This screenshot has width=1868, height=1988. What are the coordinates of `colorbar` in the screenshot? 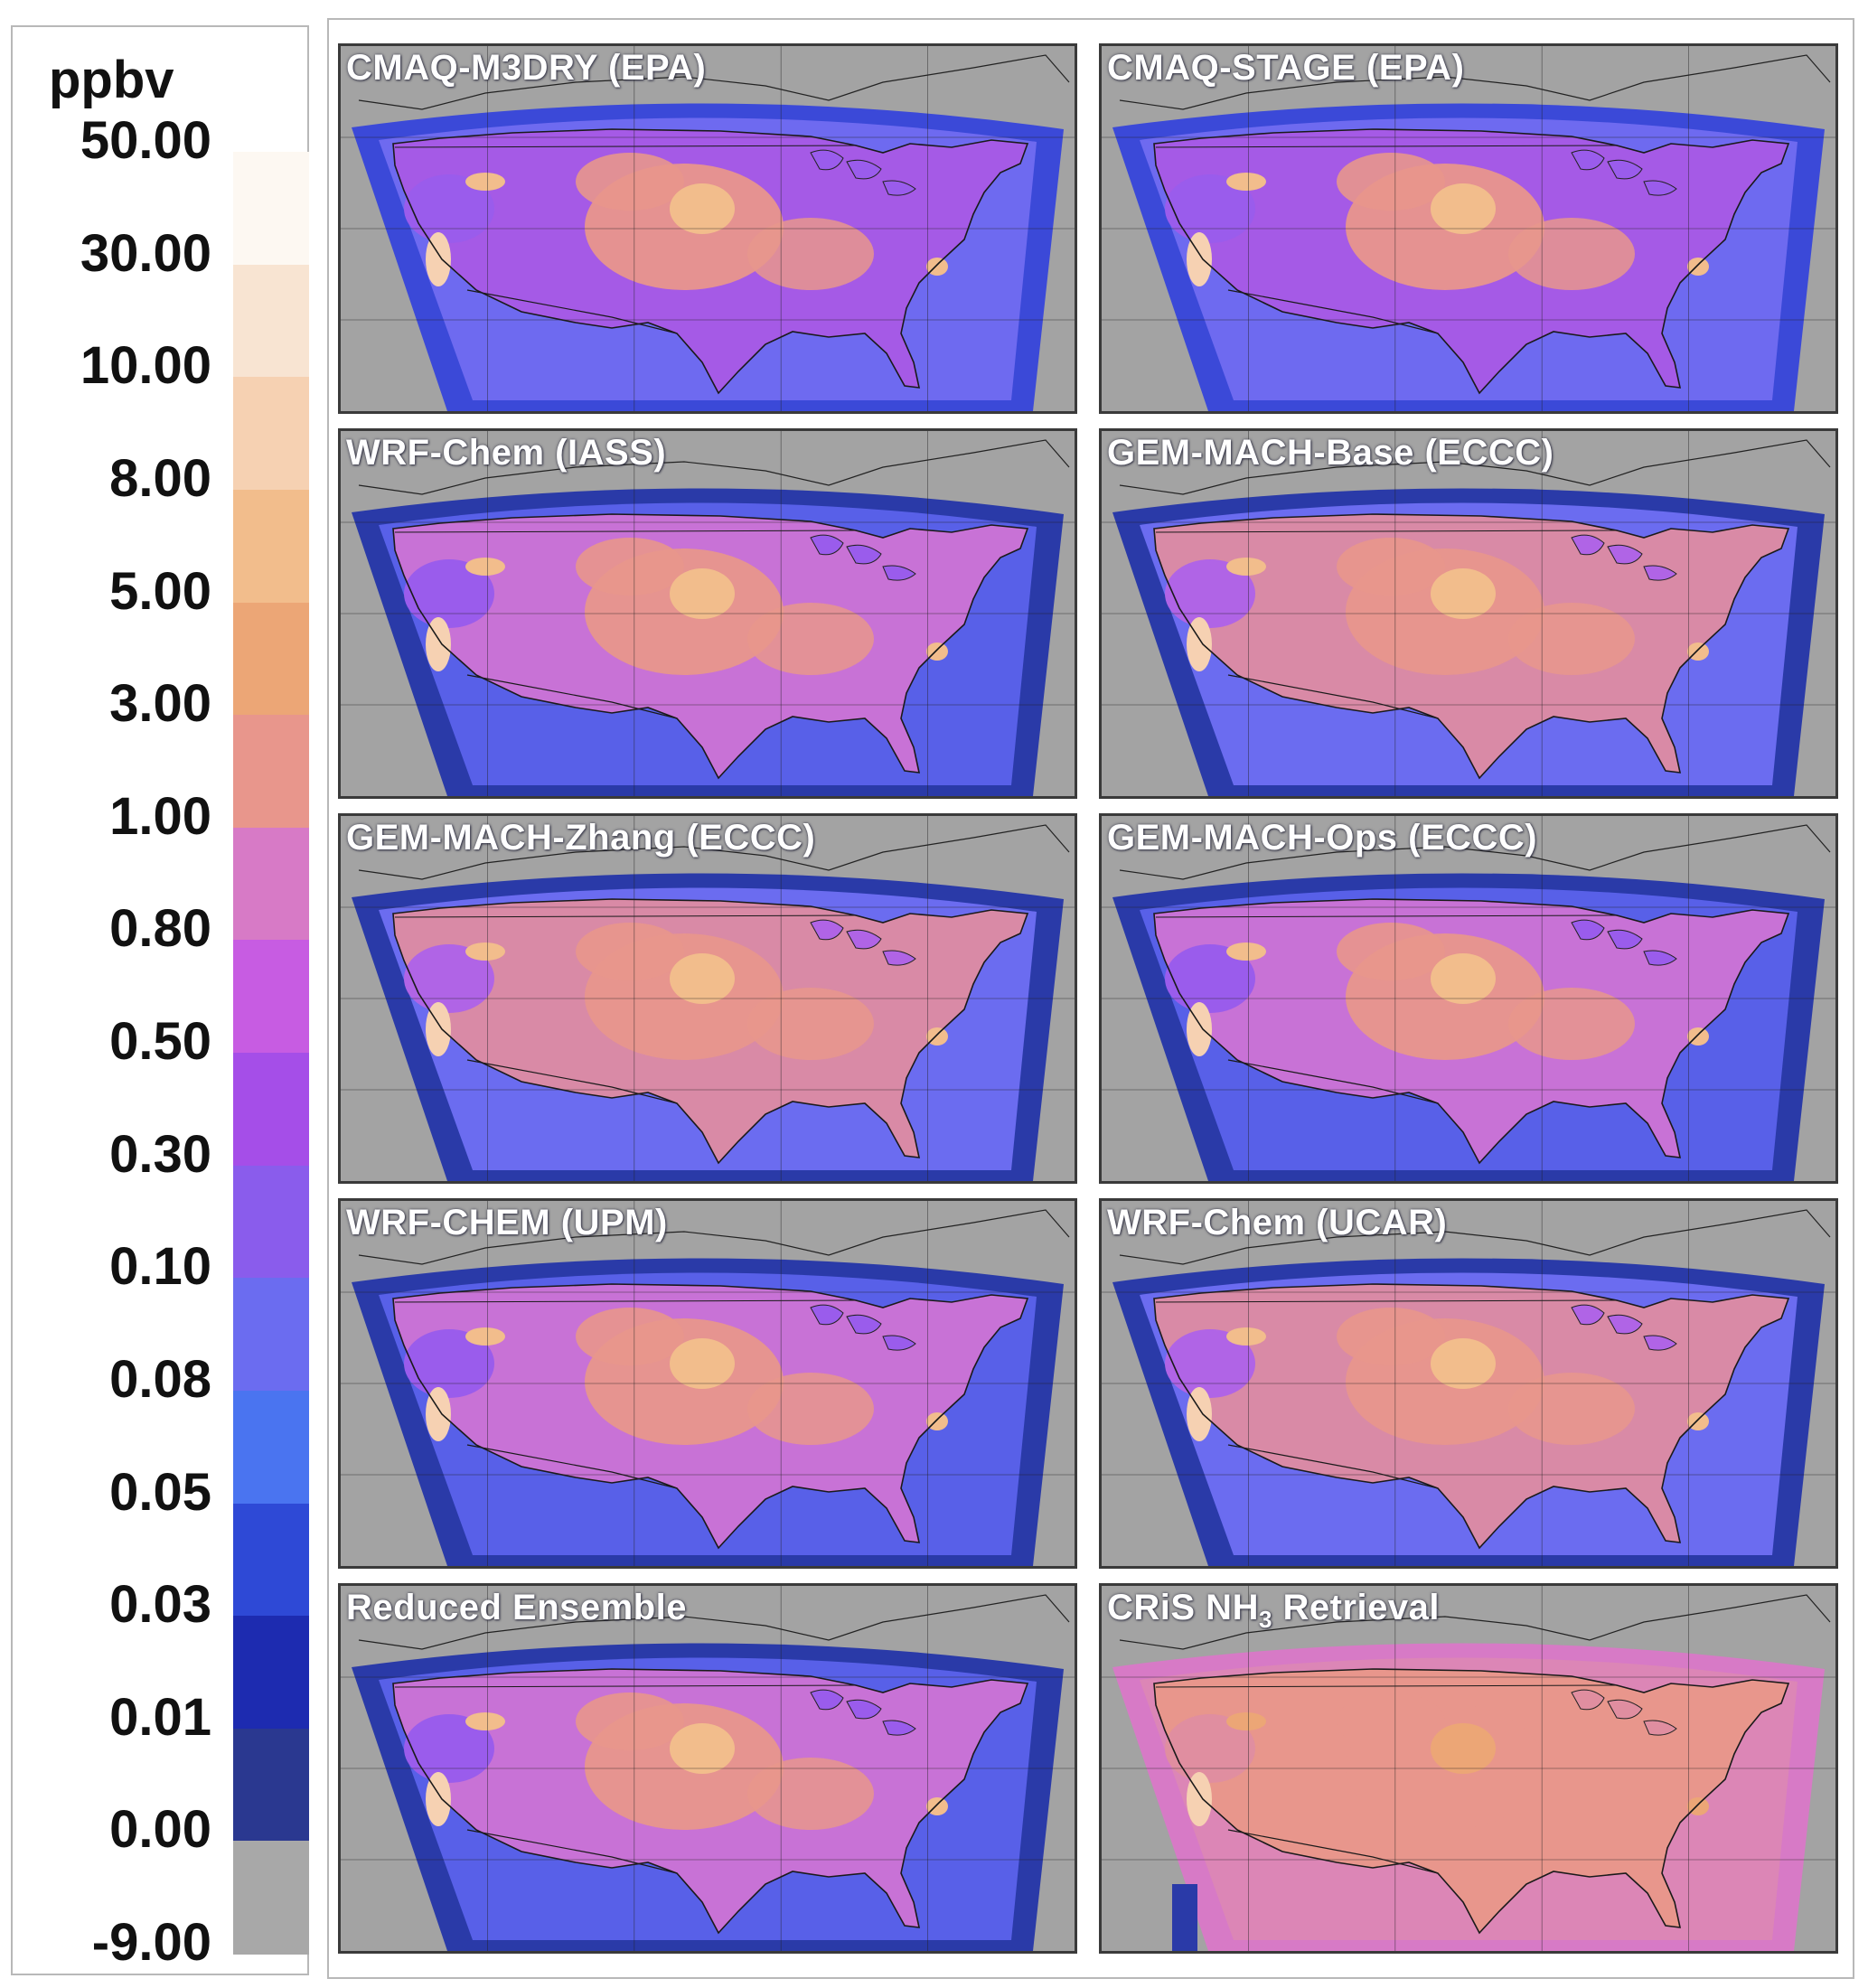 It's located at (271, 1053).